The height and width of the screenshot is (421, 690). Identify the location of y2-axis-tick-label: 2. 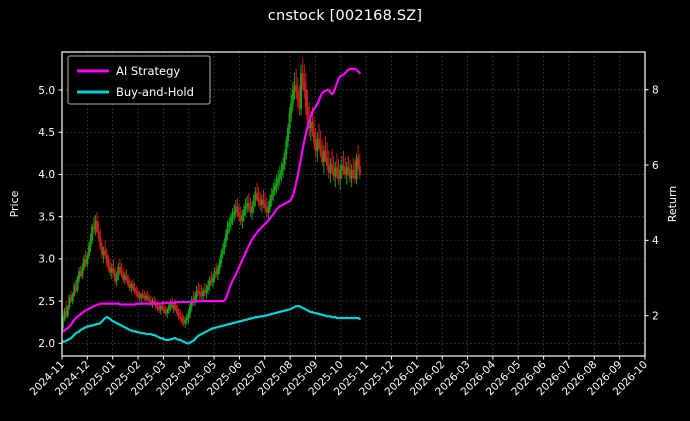
(655, 316).